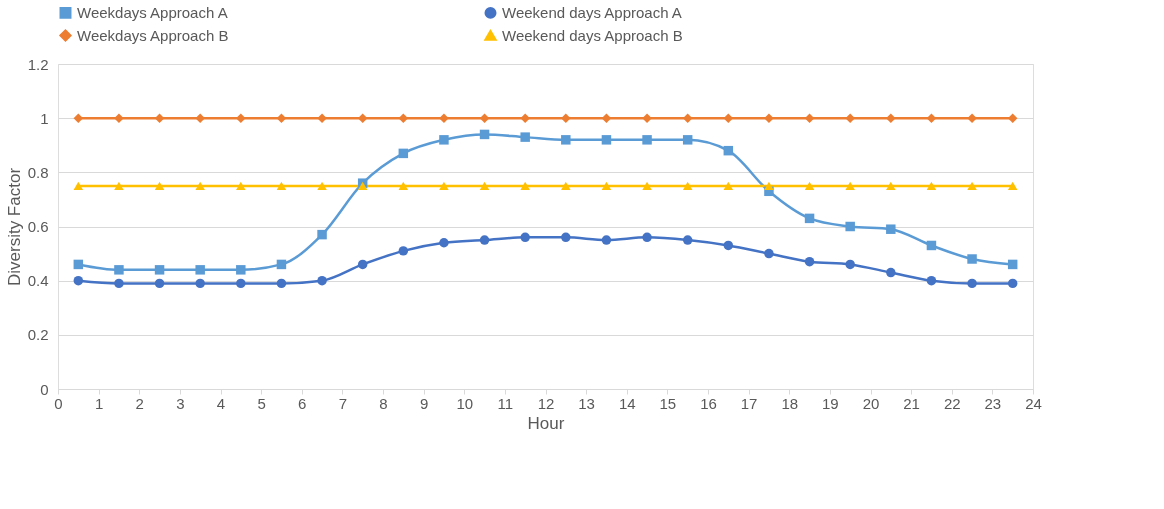  Describe the element at coordinates (668, 403) in the screenshot. I see `x-tick-label: 15` at that location.